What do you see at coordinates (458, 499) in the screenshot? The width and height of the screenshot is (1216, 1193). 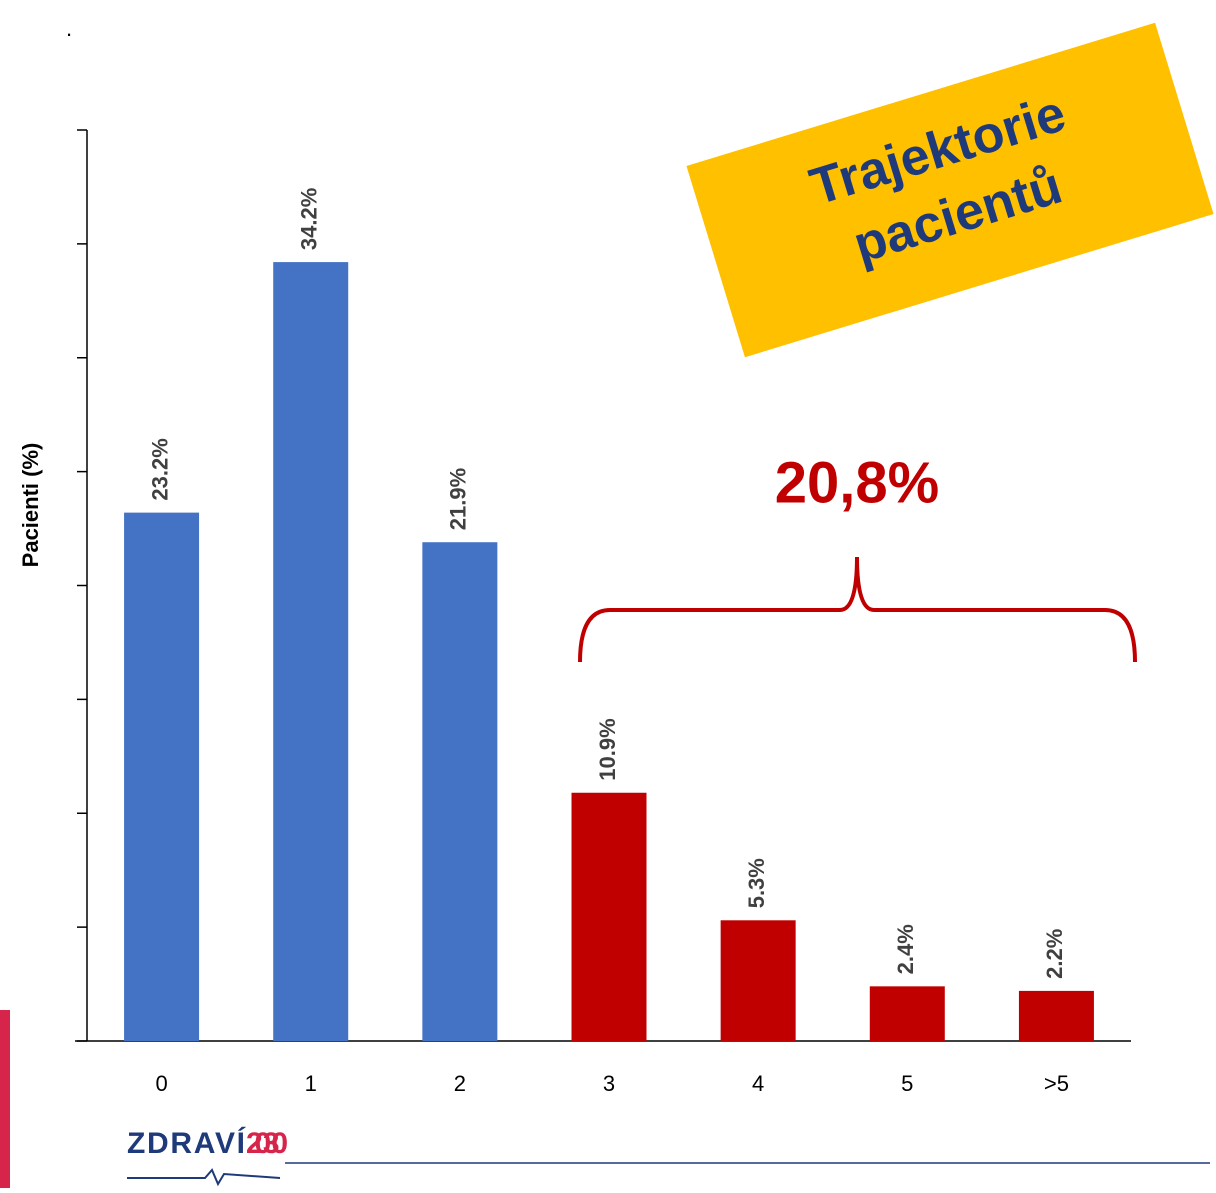 I see `value-label: 21.9%` at bounding box center [458, 499].